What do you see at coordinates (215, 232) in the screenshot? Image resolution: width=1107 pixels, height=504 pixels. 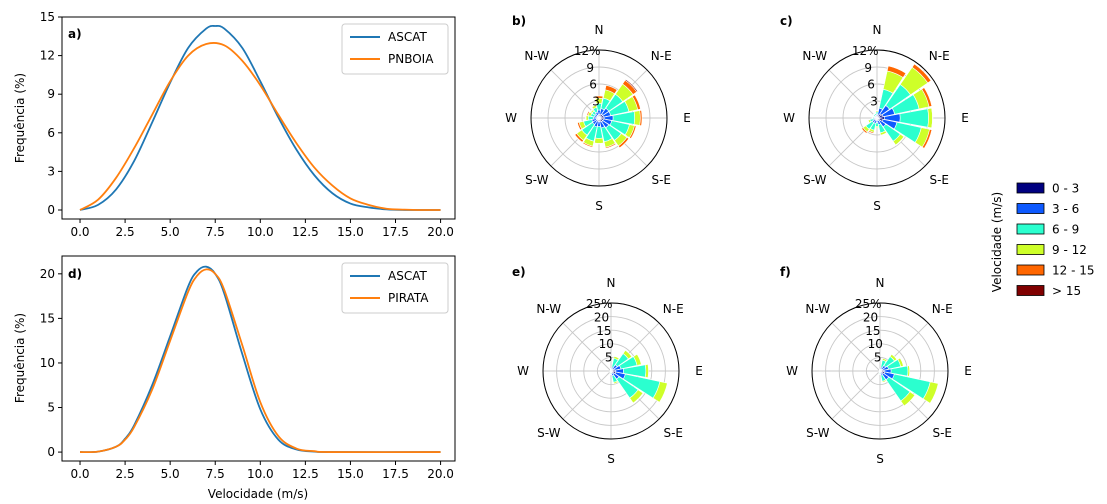 I see `x-tick-label-a-3: 7.5` at bounding box center [215, 232].